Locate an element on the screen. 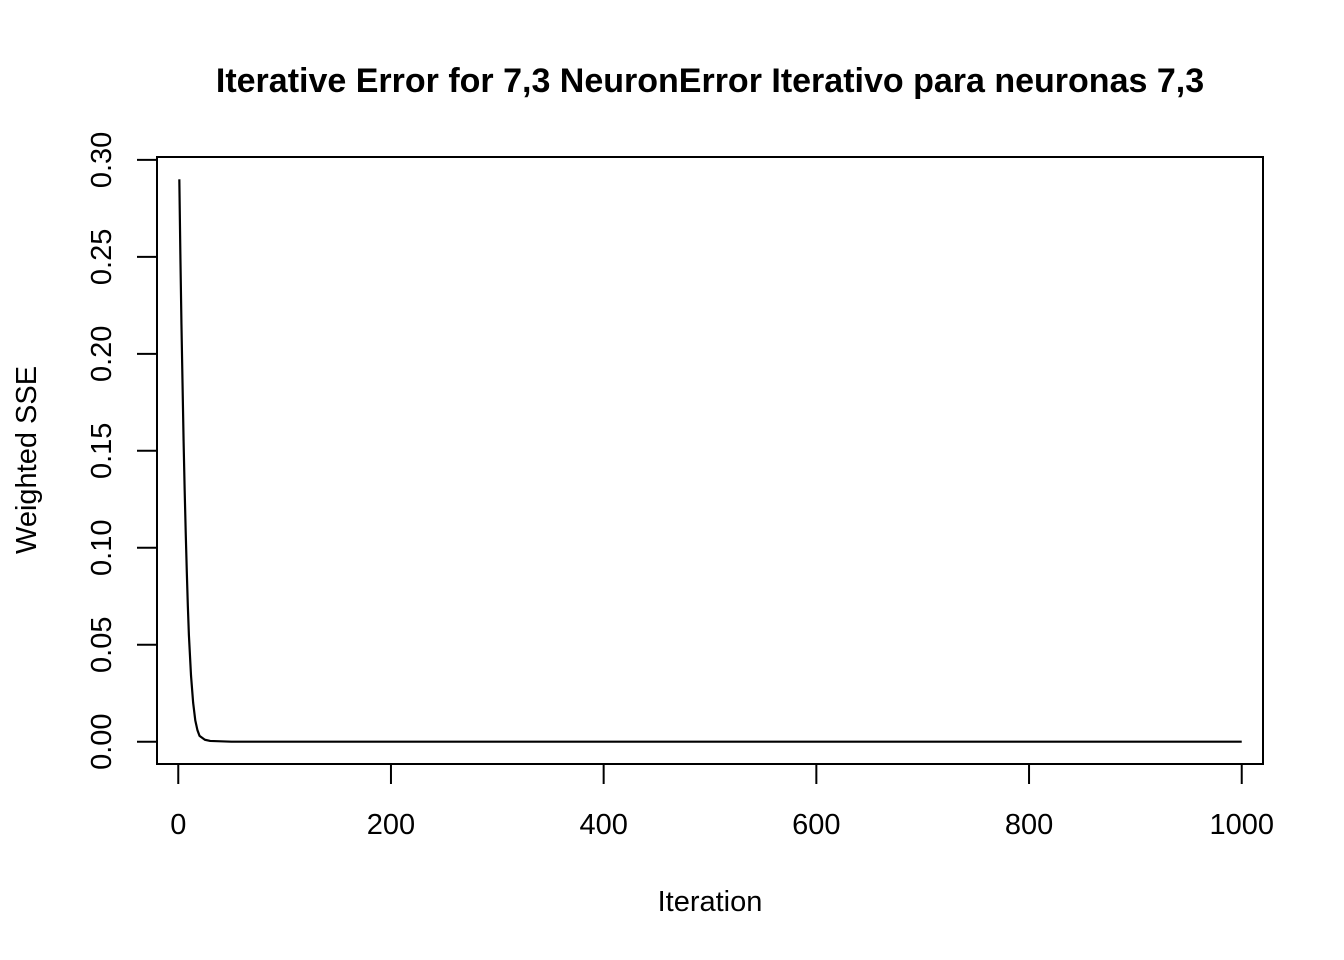  x-tick-label: 1000 is located at coordinates (1241, 825).